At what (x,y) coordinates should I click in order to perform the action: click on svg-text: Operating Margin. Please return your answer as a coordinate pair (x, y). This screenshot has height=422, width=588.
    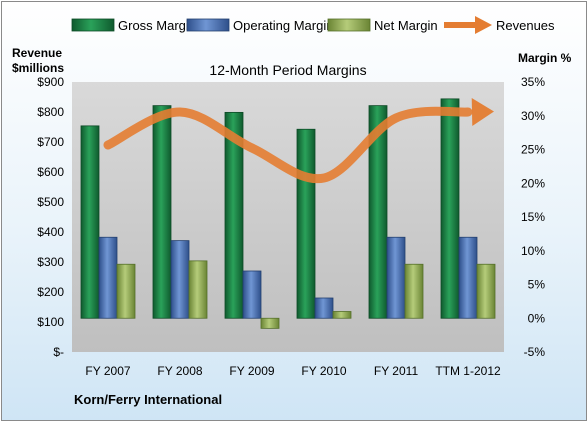
    Looking at the image, I should click on (283, 25).